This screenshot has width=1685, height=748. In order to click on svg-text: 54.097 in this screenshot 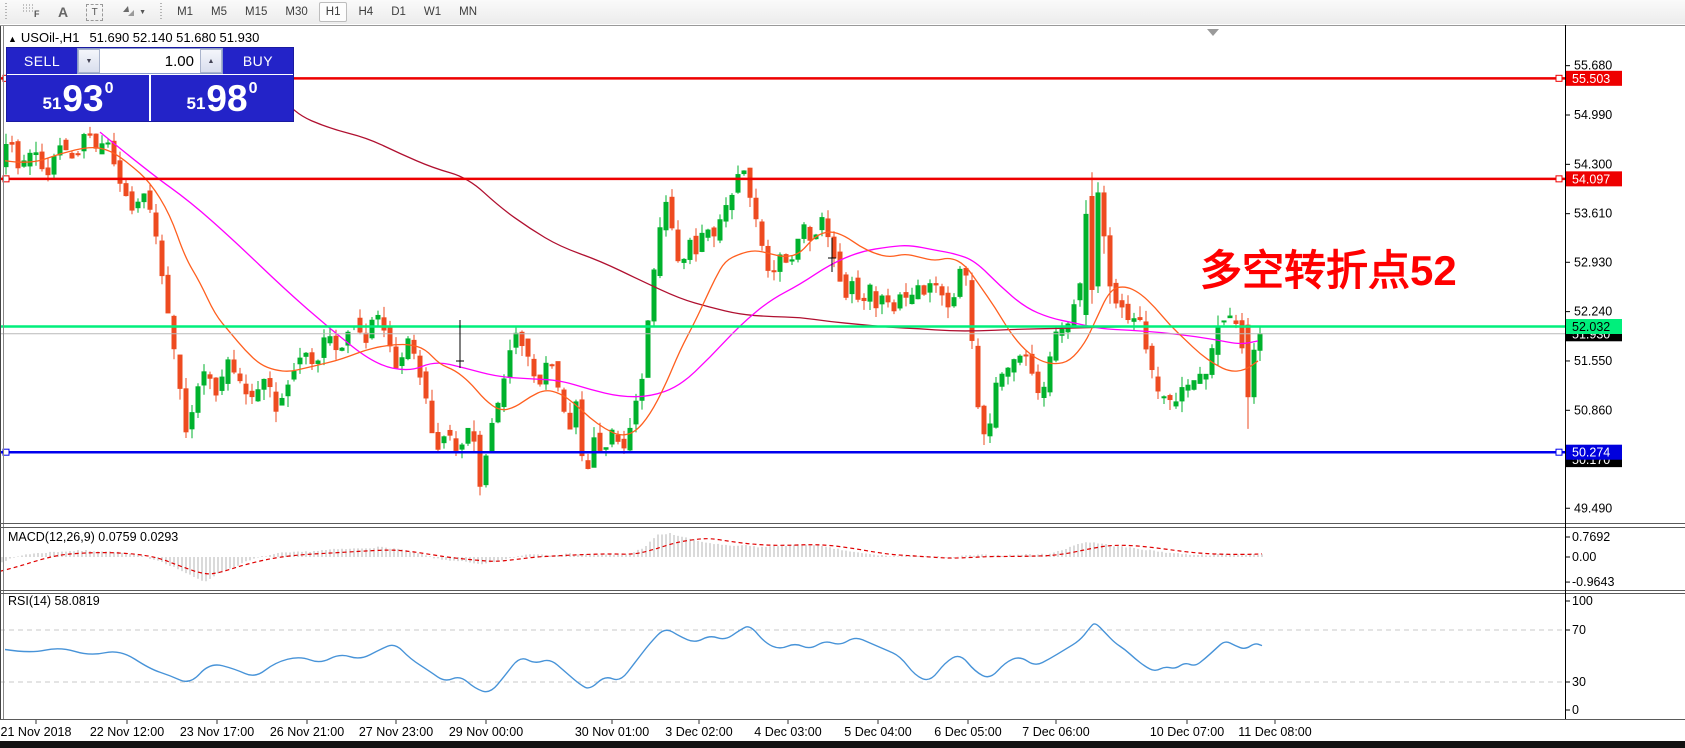, I will do `click(1591, 179)`.